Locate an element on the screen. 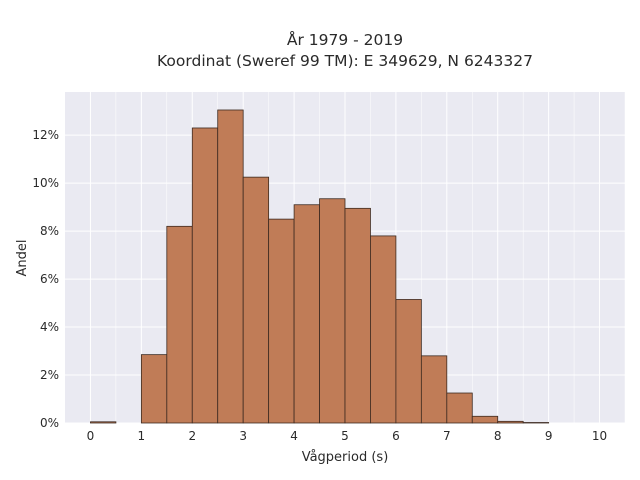  x-tick-label: 7 is located at coordinates (447, 436).